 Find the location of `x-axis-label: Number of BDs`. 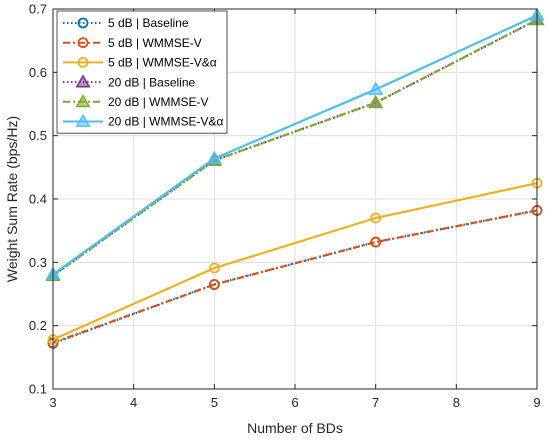

x-axis-label: Number of BDs is located at coordinates (295, 428).